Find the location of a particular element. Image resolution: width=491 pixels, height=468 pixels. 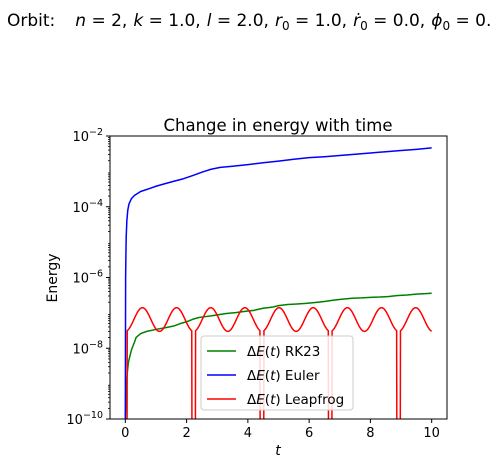

suptitle-param: l = 2.0, is located at coordinates (238, 21).